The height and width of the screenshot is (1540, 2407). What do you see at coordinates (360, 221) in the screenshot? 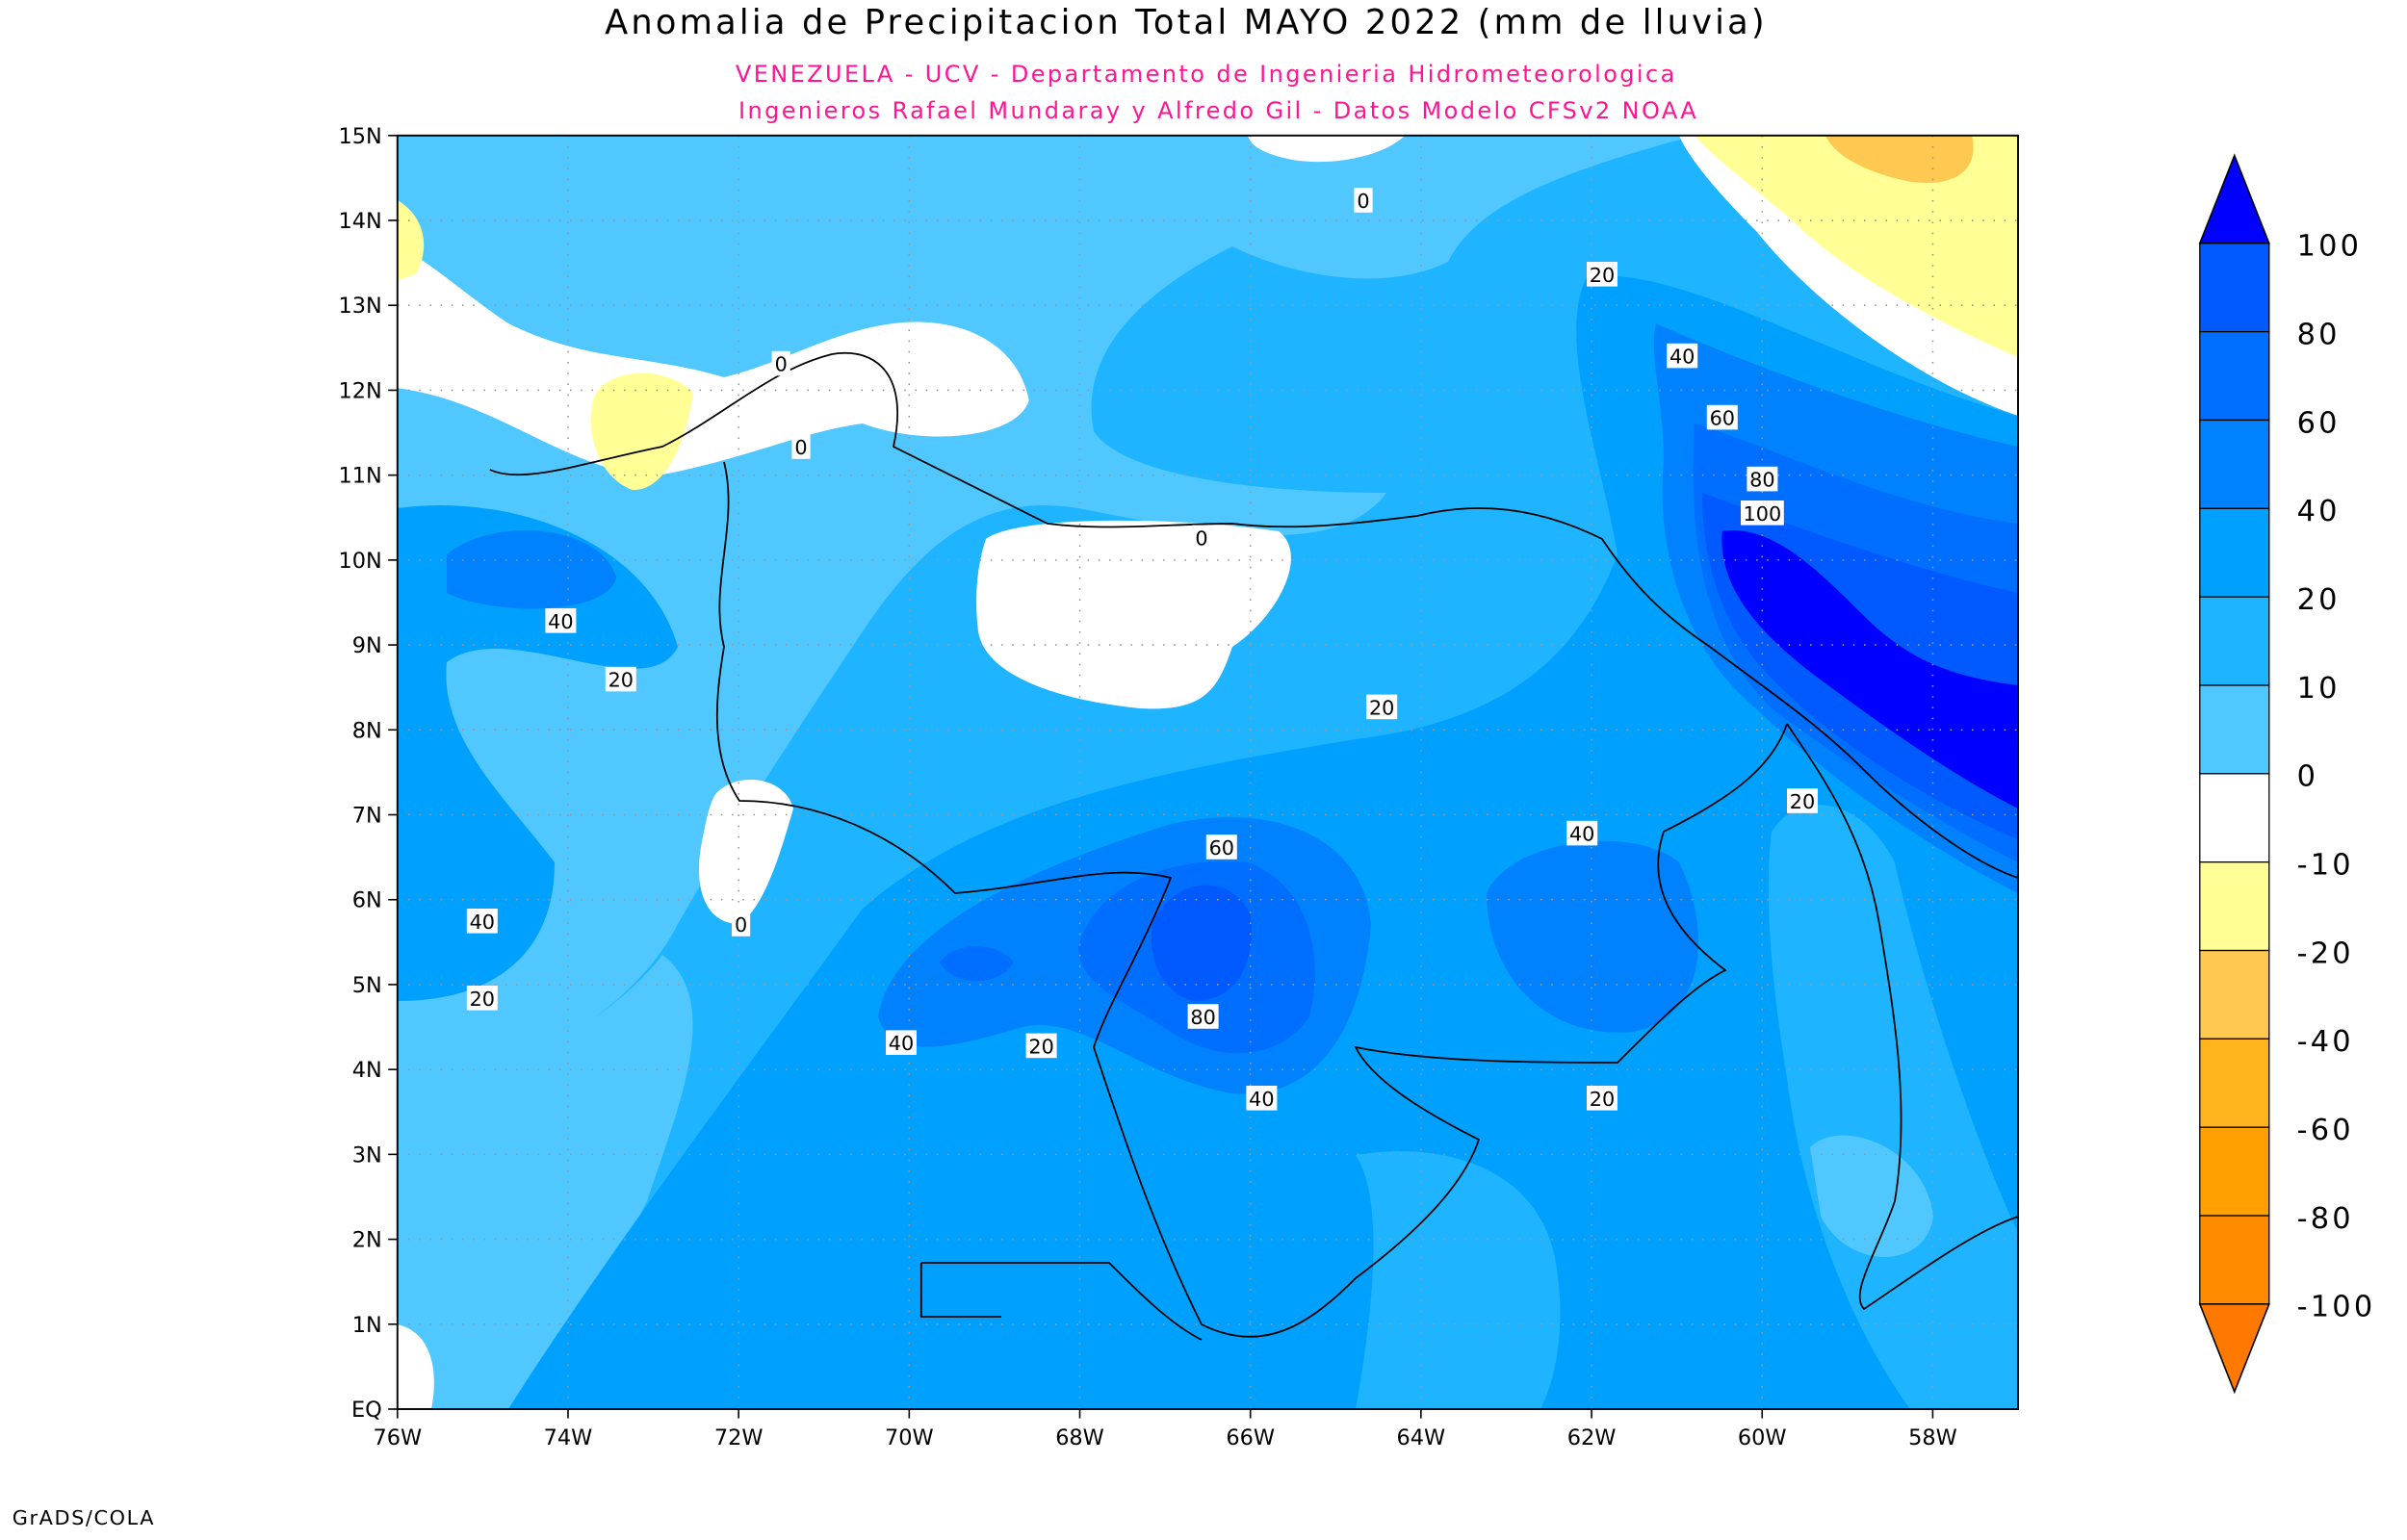
I see `y-tick-label: 14N` at bounding box center [360, 221].